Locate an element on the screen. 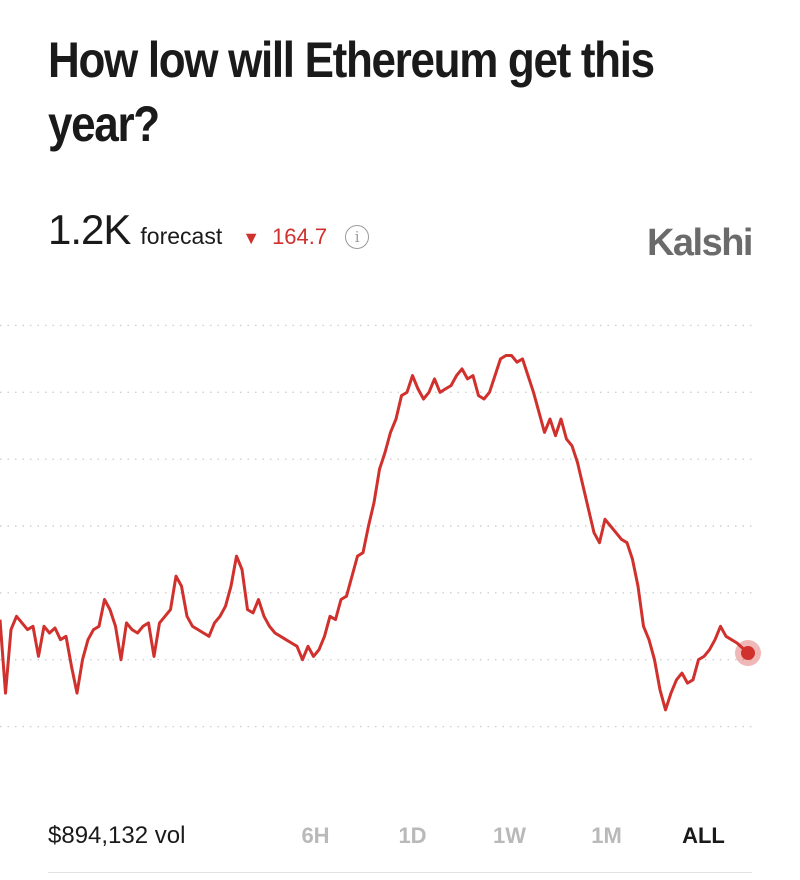  range-tab-1w: 1W is located at coordinates (509, 835).